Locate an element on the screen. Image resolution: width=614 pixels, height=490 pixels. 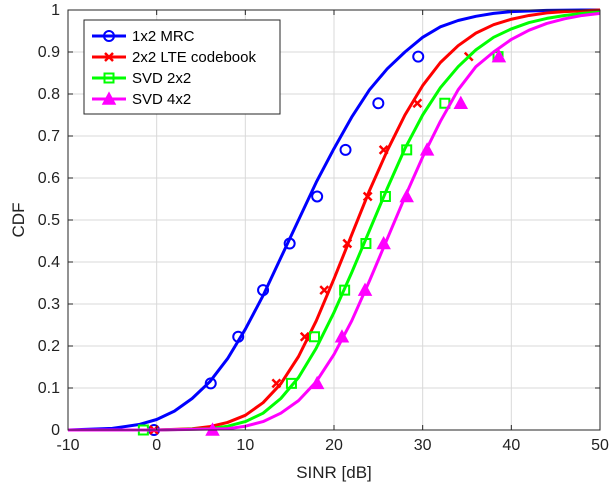
legend-label-1: 2x2 LTE codebook is located at coordinates (194, 57).